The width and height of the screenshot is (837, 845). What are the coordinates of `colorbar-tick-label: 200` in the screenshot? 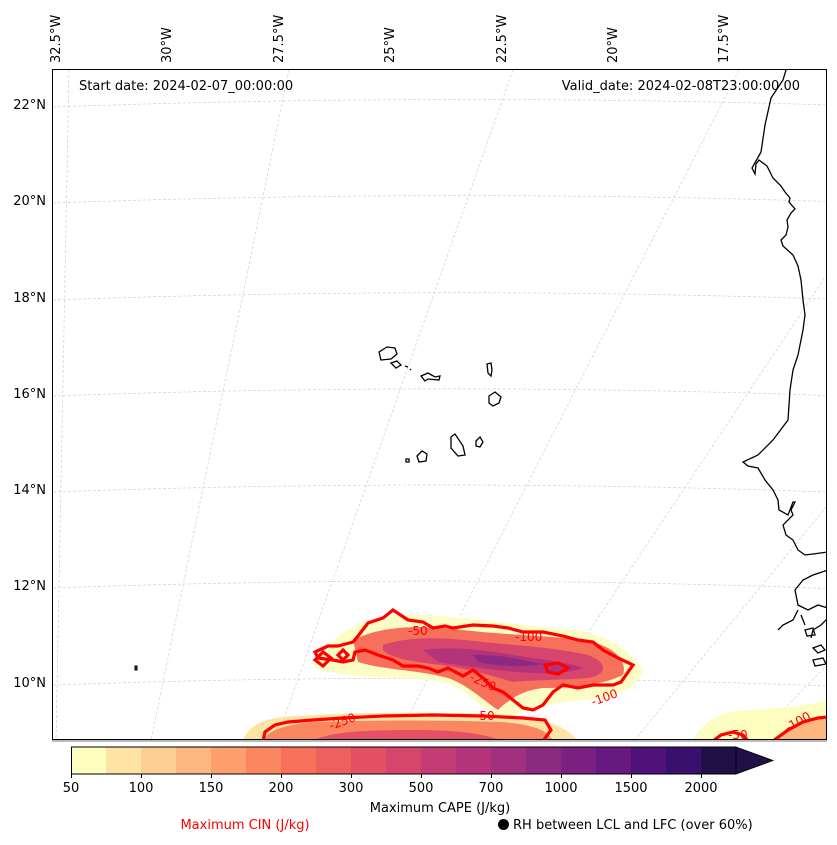 It's located at (281, 788).